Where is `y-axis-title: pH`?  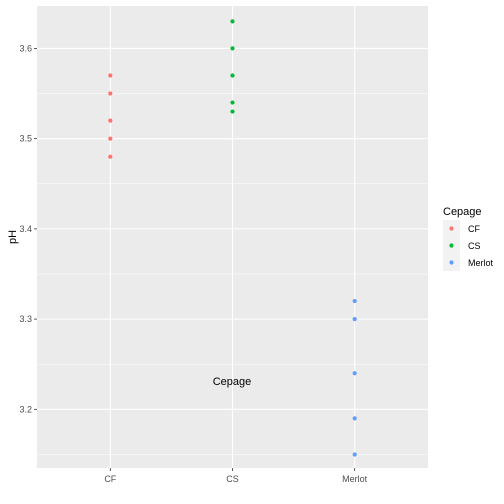
y-axis-title: pH is located at coordinates (13, 237).